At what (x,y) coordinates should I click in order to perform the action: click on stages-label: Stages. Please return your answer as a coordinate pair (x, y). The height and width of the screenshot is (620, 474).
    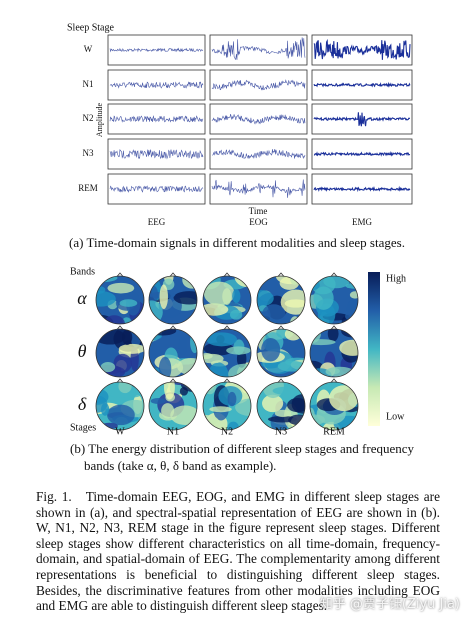
    Looking at the image, I should click on (83, 427).